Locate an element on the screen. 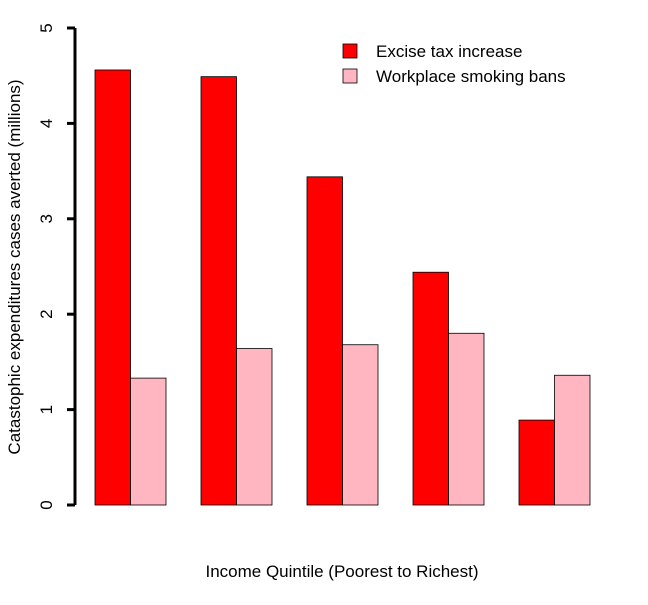  y-tick-label: 5 is located at coordinates (46, 27).